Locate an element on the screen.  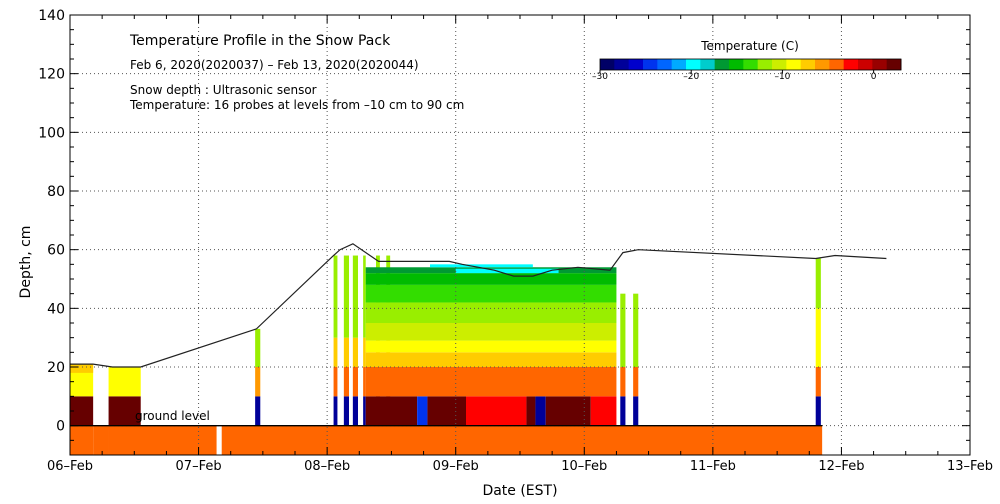
colorbar: –30 –20 –10 0 is located at coordinates (747, 70).